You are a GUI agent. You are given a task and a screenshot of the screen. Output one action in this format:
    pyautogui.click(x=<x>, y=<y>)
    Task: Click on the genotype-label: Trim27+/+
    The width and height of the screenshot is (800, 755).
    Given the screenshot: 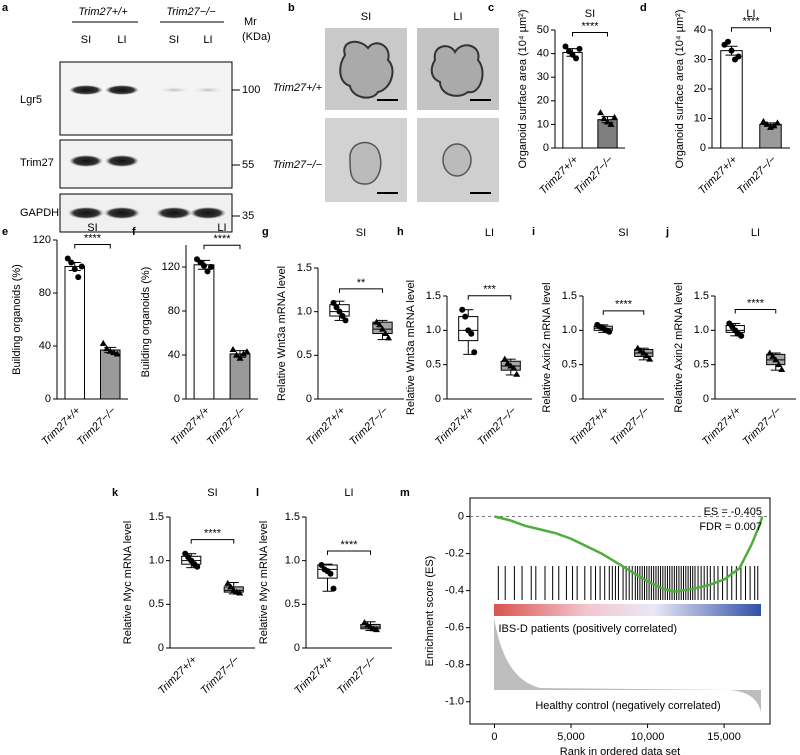 What is the action you would take?
    pyautogui.click(x=103, y=12)
    